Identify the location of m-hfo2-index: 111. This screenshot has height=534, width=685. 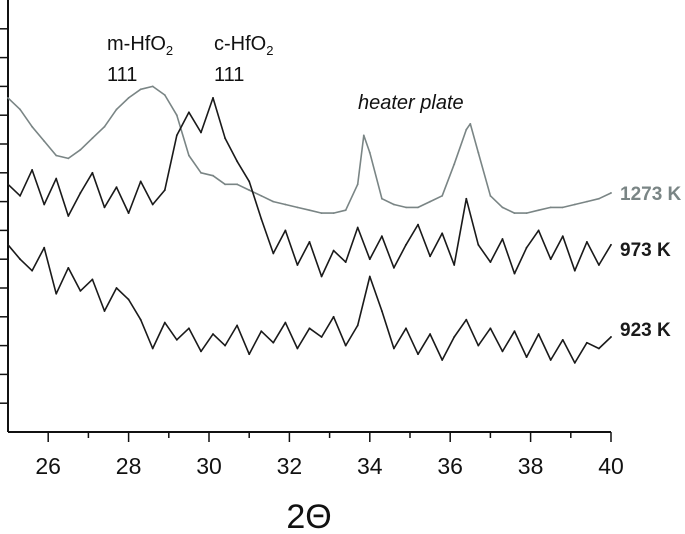
(122, 75).